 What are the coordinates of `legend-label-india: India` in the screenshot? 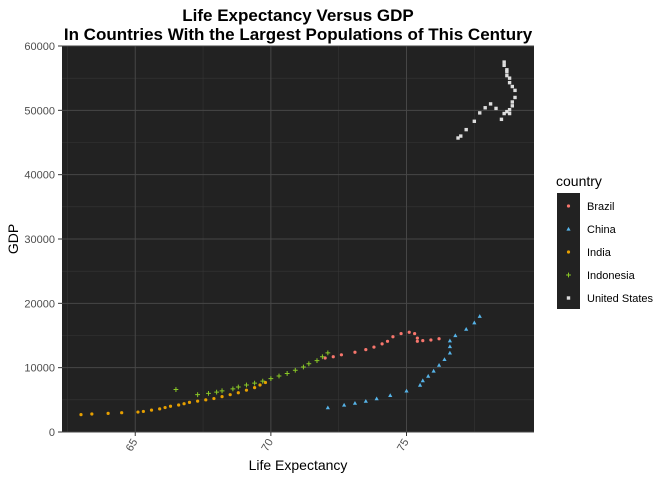 It's located at (599, 253).